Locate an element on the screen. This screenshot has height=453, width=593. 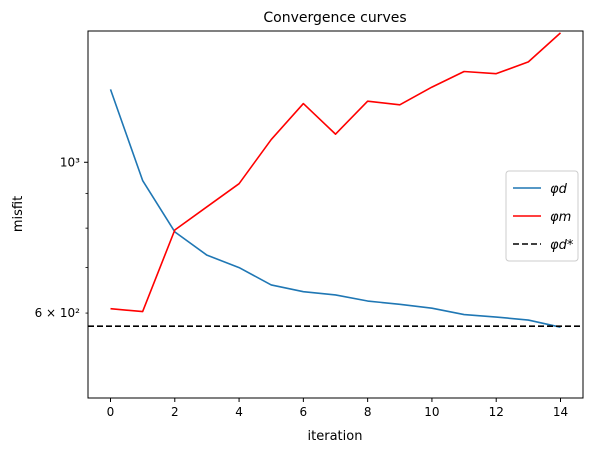
y-tick-label: 10³ is located at coordinates (70, 162).